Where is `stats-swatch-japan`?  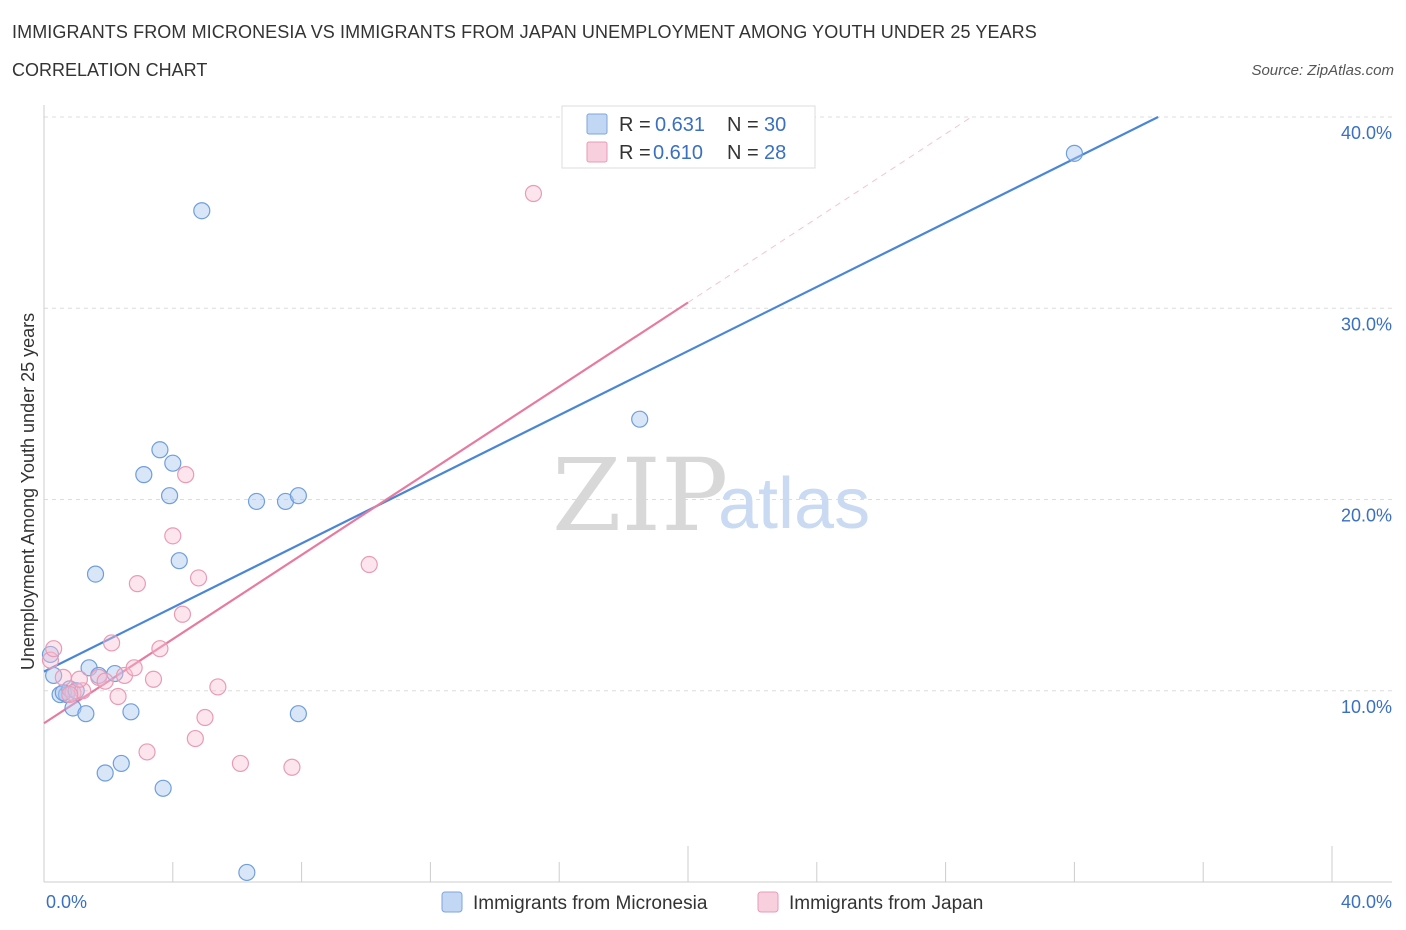
stats-swatch-japan is located at coordinates (597, 152).